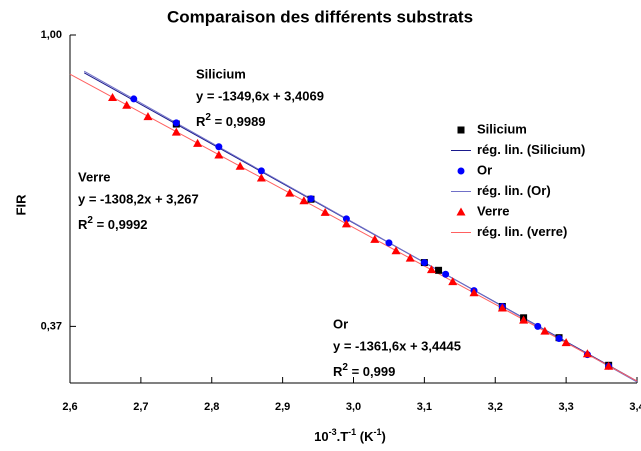 The height and width of the screenshot is (451, 641). What do you see at coordinates (120, 224) in the screenshot?
I see `r2-value: = 0,9992` at bounding box center [120, 224].